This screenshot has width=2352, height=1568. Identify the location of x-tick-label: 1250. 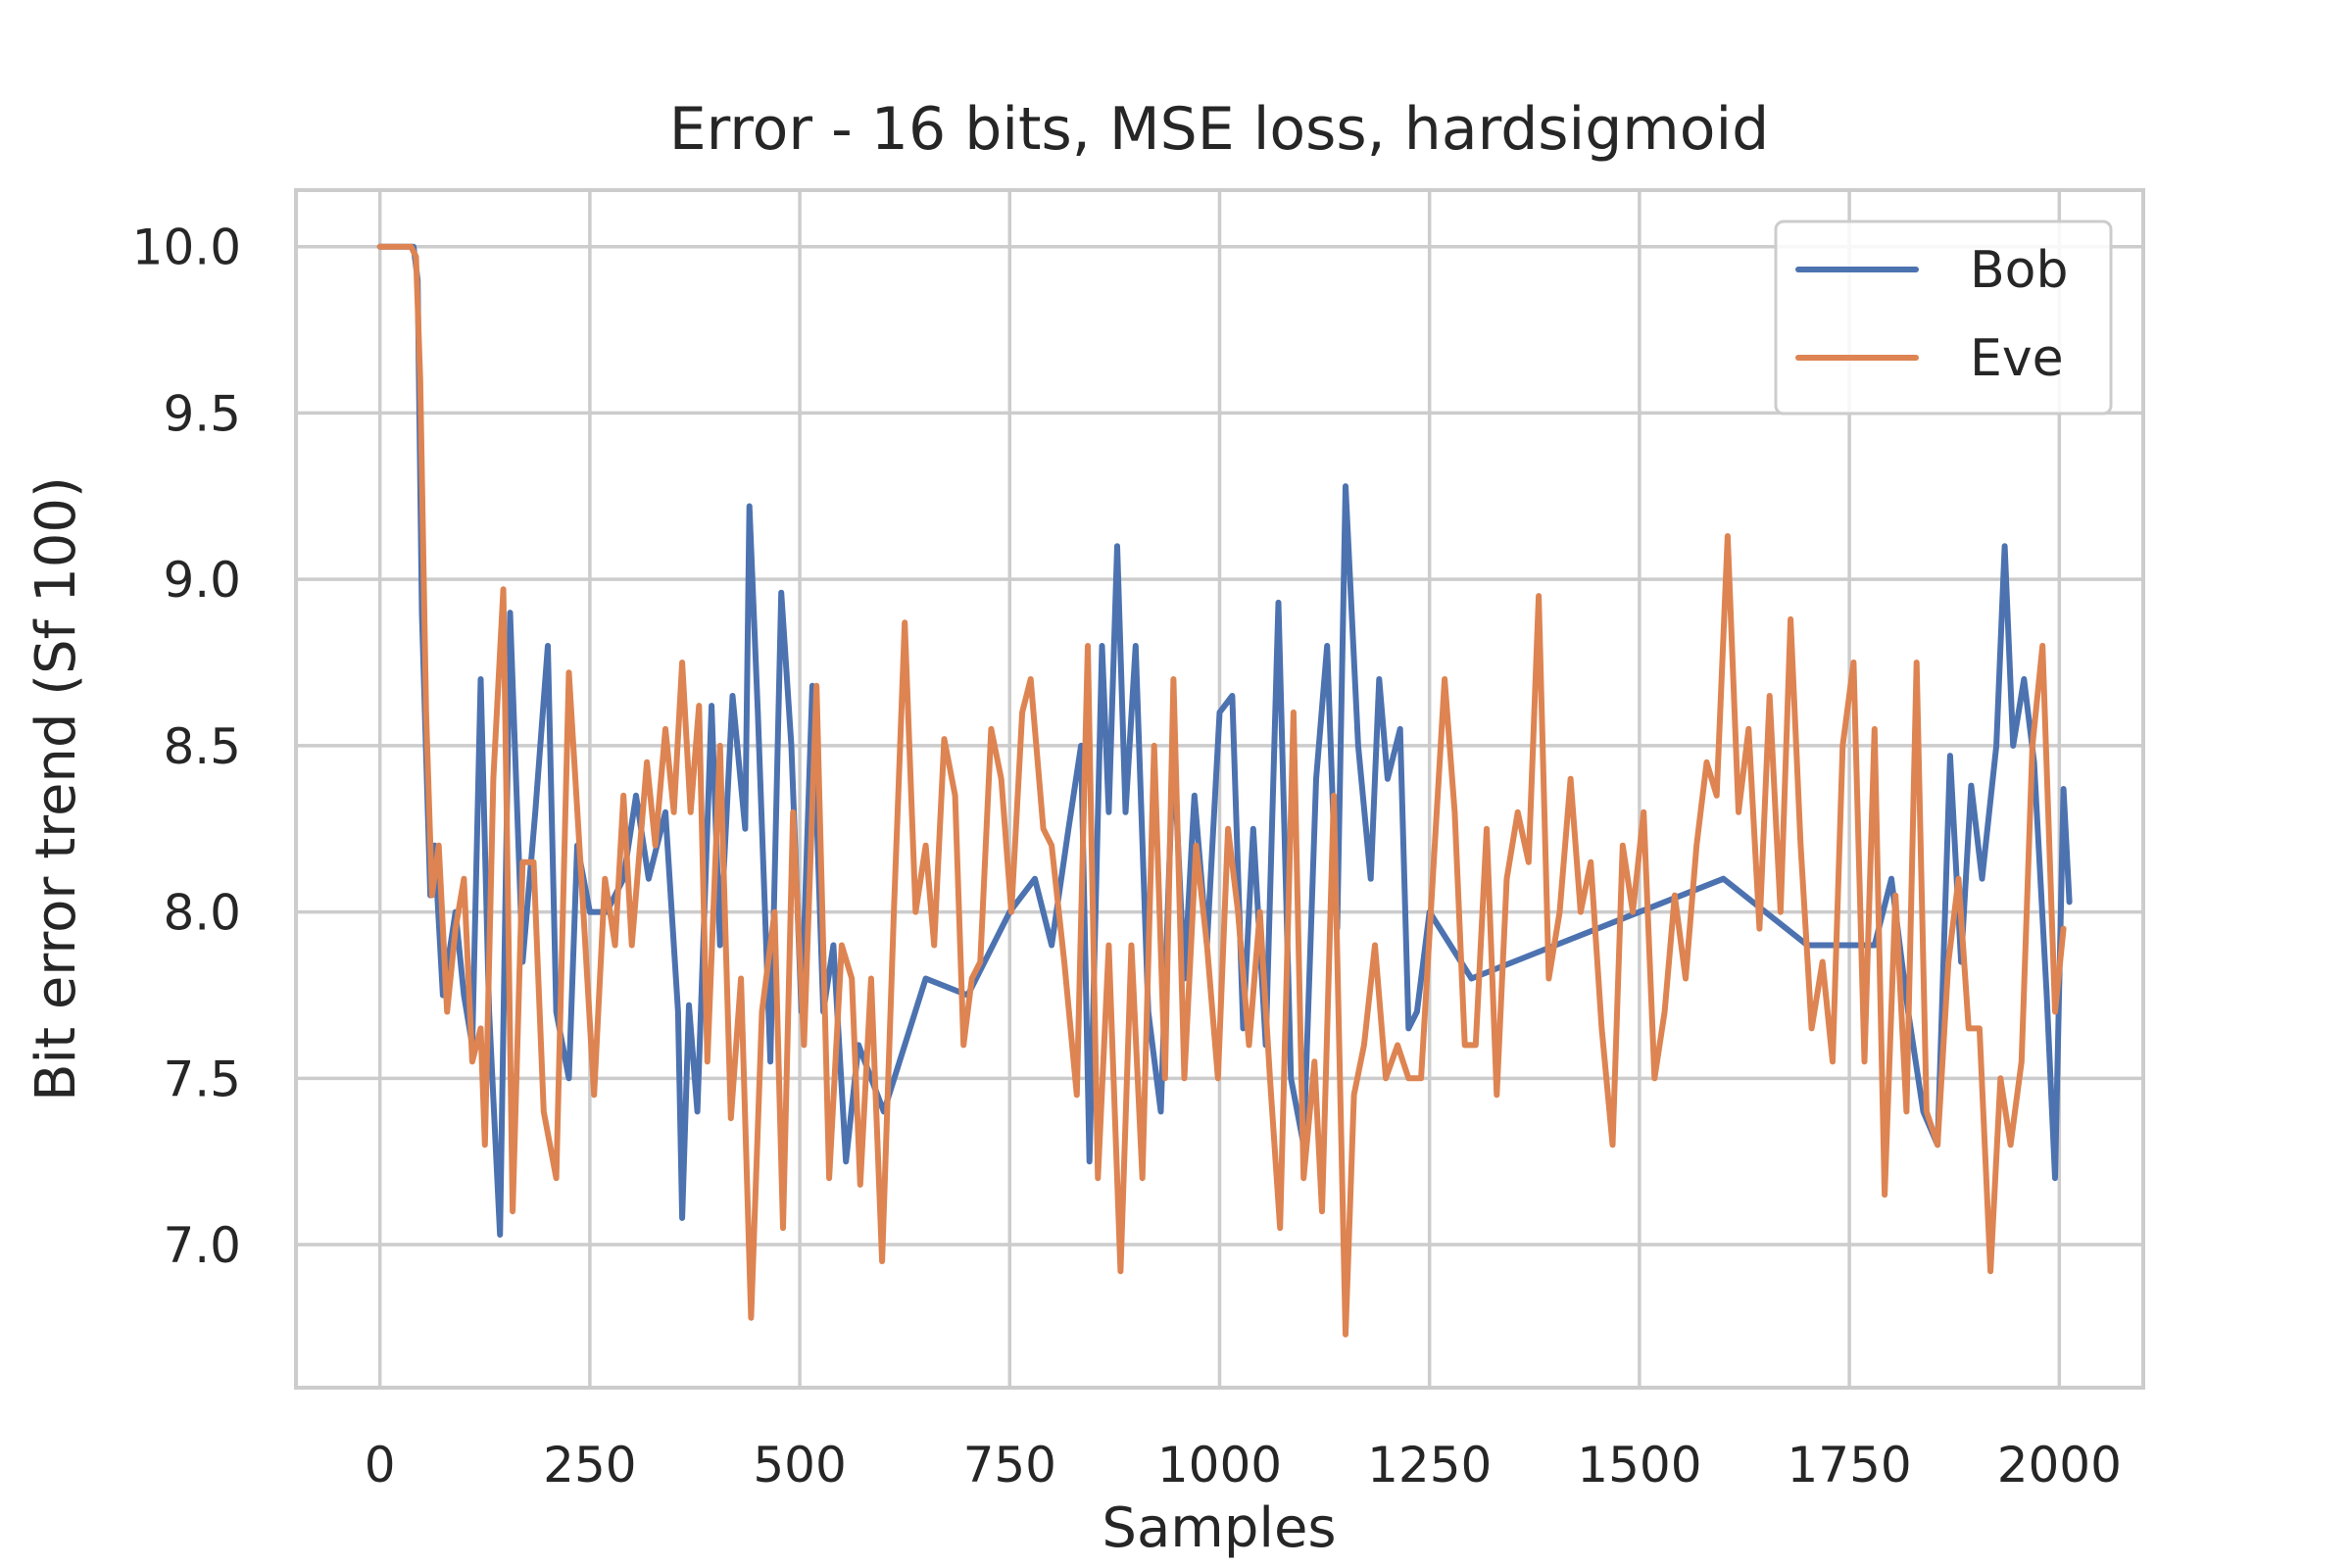
(1429, 1465).